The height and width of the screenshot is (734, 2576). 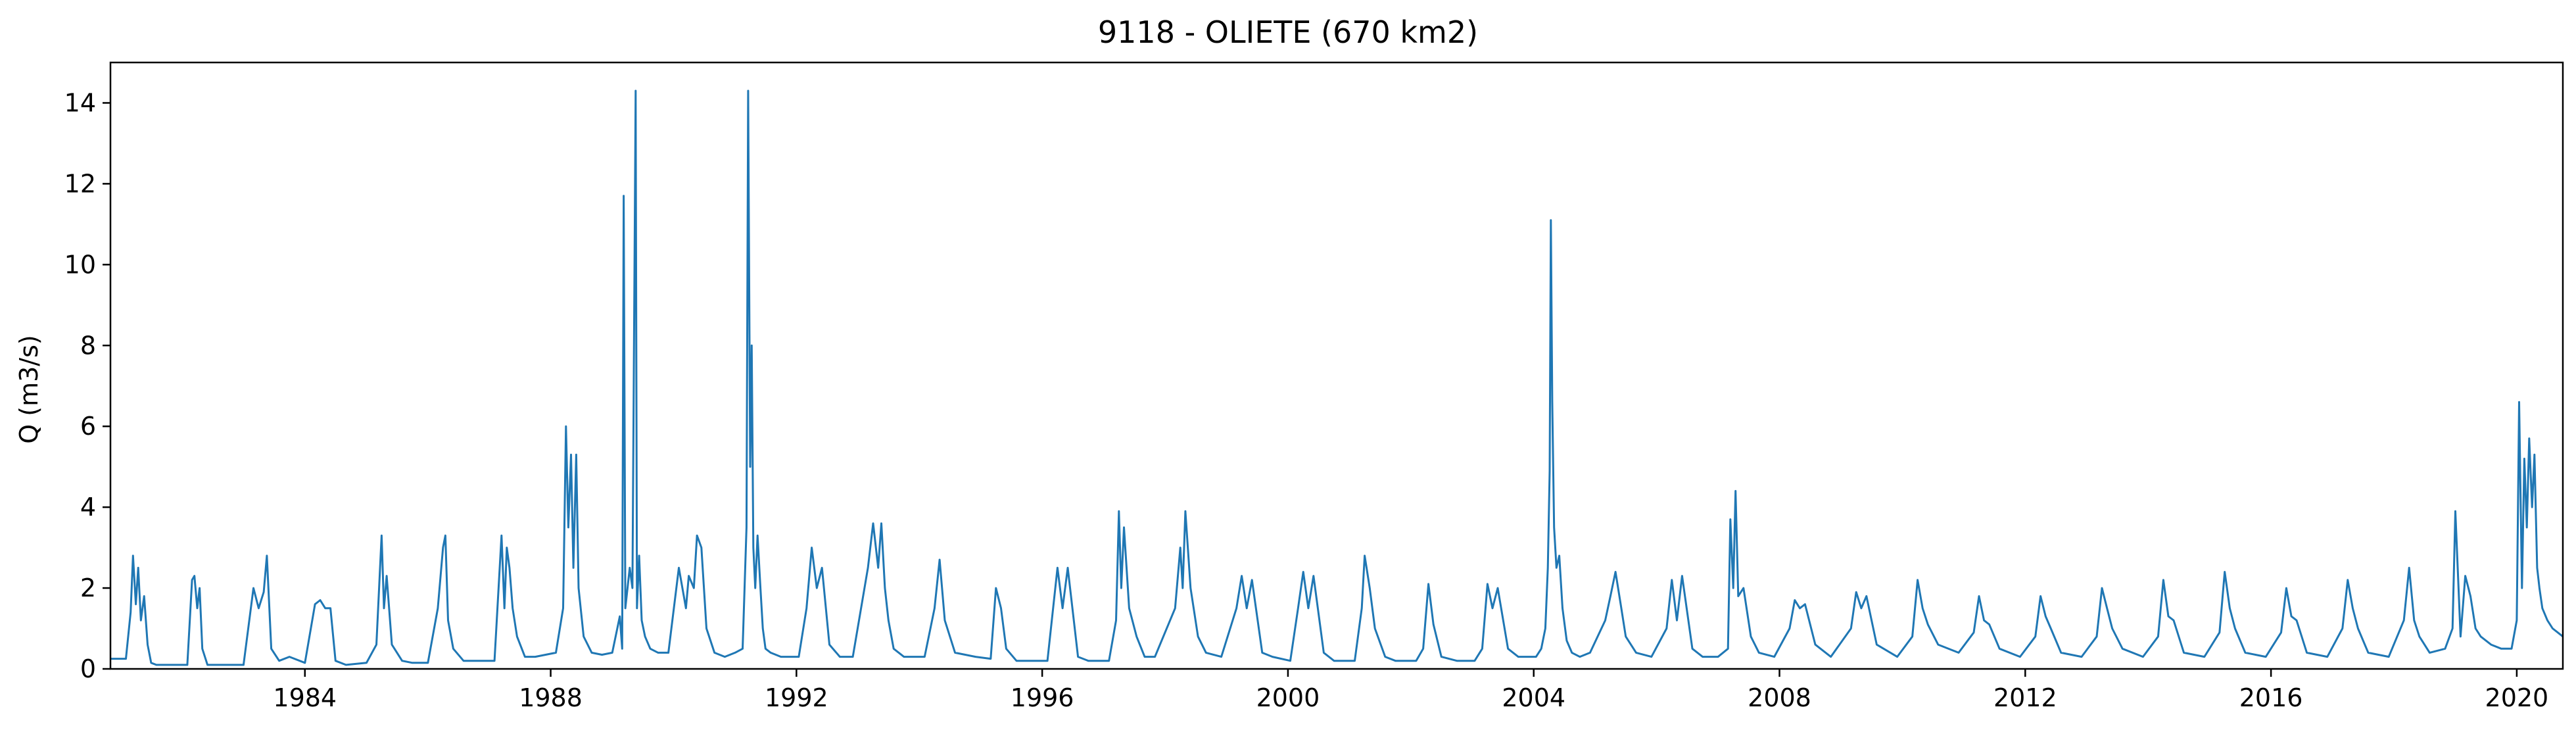 What do you see at coordinates (29, 389) in the screenshot?
I see `y-axis-label: Q (m3/s)` at bounding box center [29, 389].